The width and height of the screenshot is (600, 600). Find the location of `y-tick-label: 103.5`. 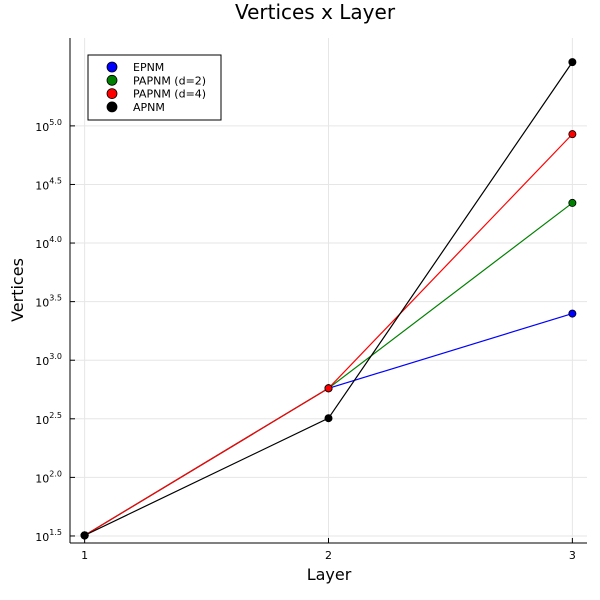

y-tick-label: 103.5 is located at coordinates (48, 302).